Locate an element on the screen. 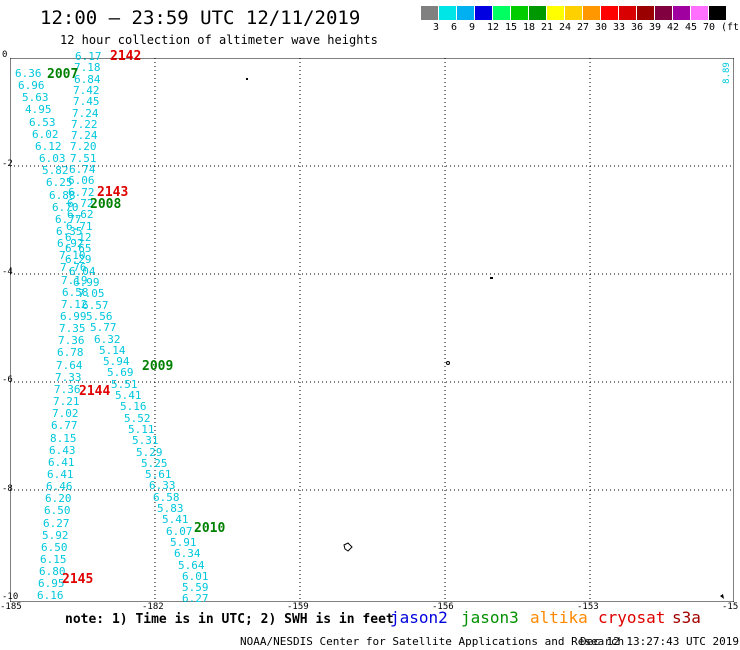  wave-height-value: 6.57 is located at coordinates (95, 305).